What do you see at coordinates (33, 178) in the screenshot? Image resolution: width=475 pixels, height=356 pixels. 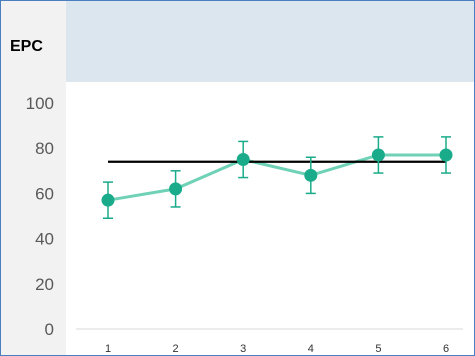 I see `axis-column` at bounding box center [33, 178].